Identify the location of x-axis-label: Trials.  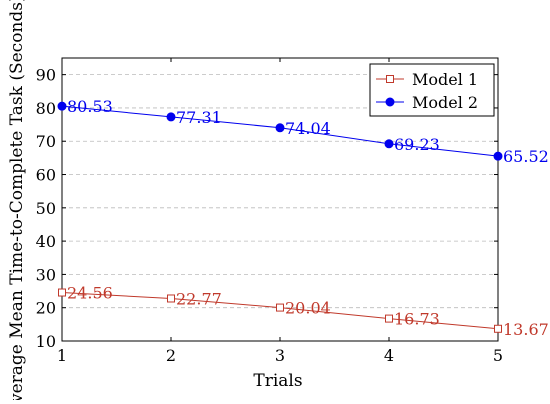
(277, 381).